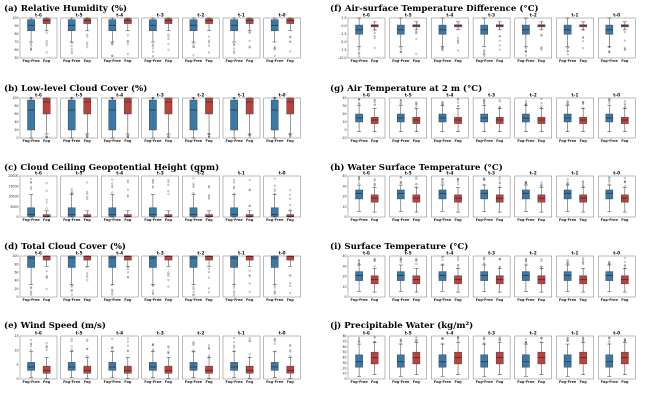 This screenshot has width=654, height=408. What do you see at coordinates (119, 254) in the screenshot?
I see `time-label: t-4` at bounding box center [119, 254].